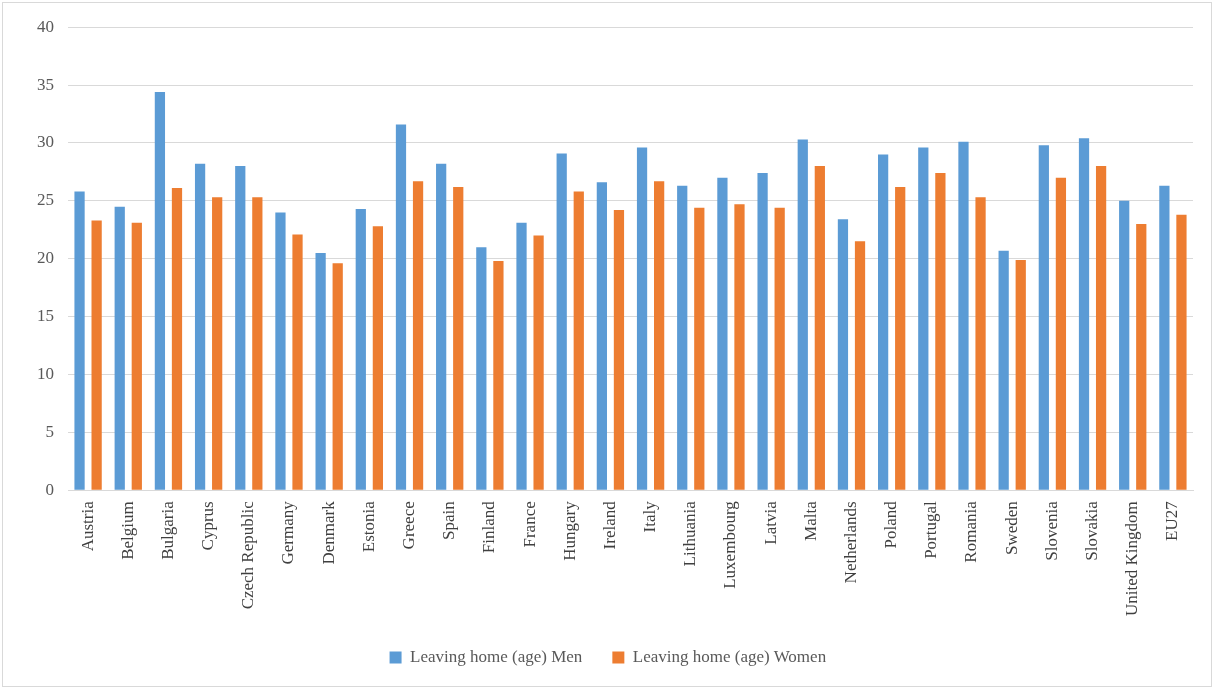  Describe the element at coordinates (1132, 559) in the screenshot. I see `x-tick-label: United Kingdom` at that location.